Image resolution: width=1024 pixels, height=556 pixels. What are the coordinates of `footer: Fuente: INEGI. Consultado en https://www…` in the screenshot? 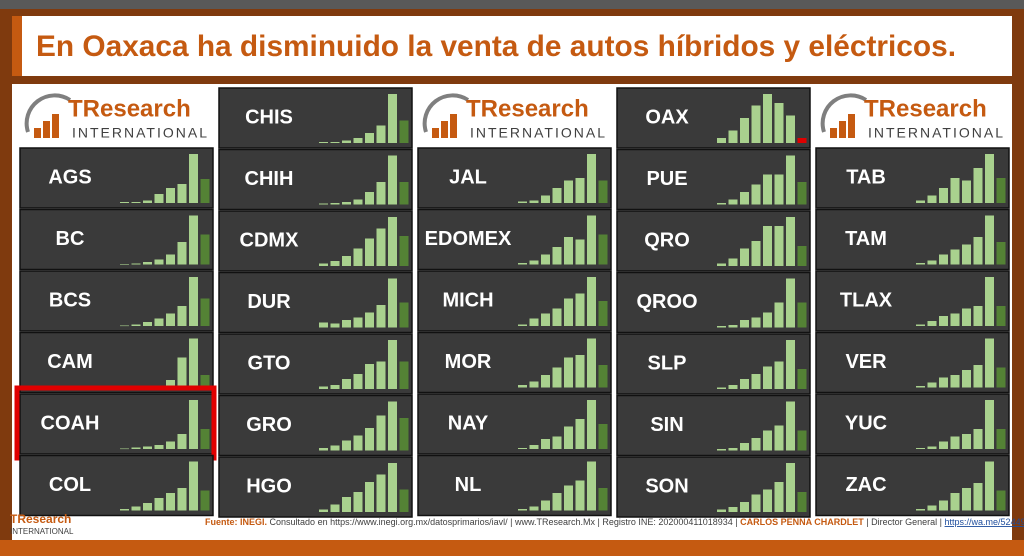 It's located at (614, 522).